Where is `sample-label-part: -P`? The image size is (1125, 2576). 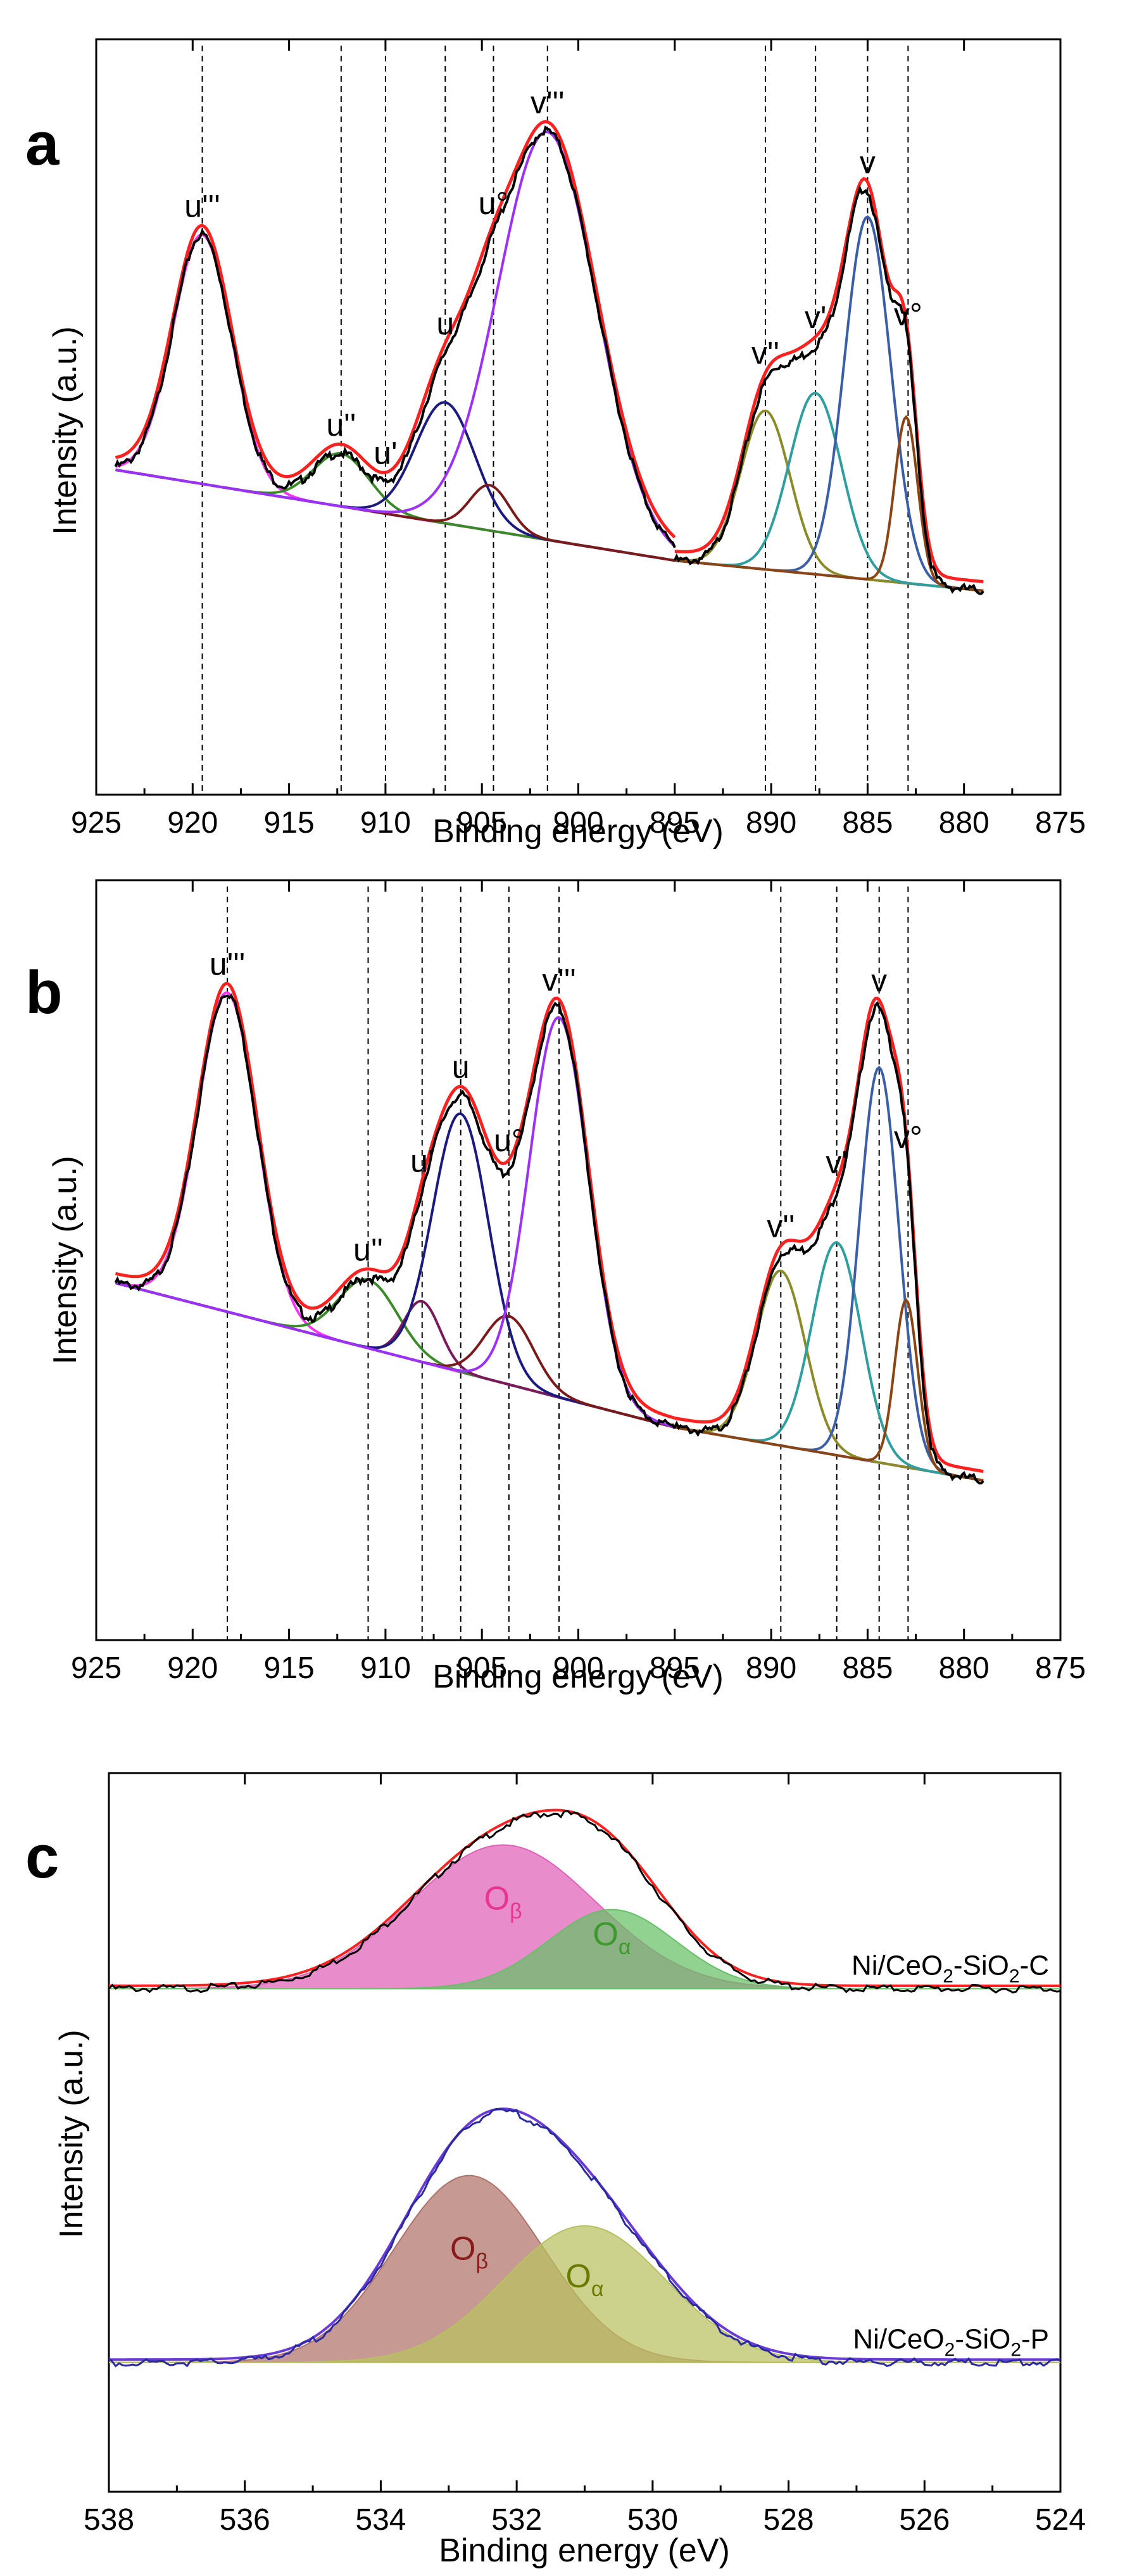
sample-label-part: -P is located at coordinates (1035, 2339).